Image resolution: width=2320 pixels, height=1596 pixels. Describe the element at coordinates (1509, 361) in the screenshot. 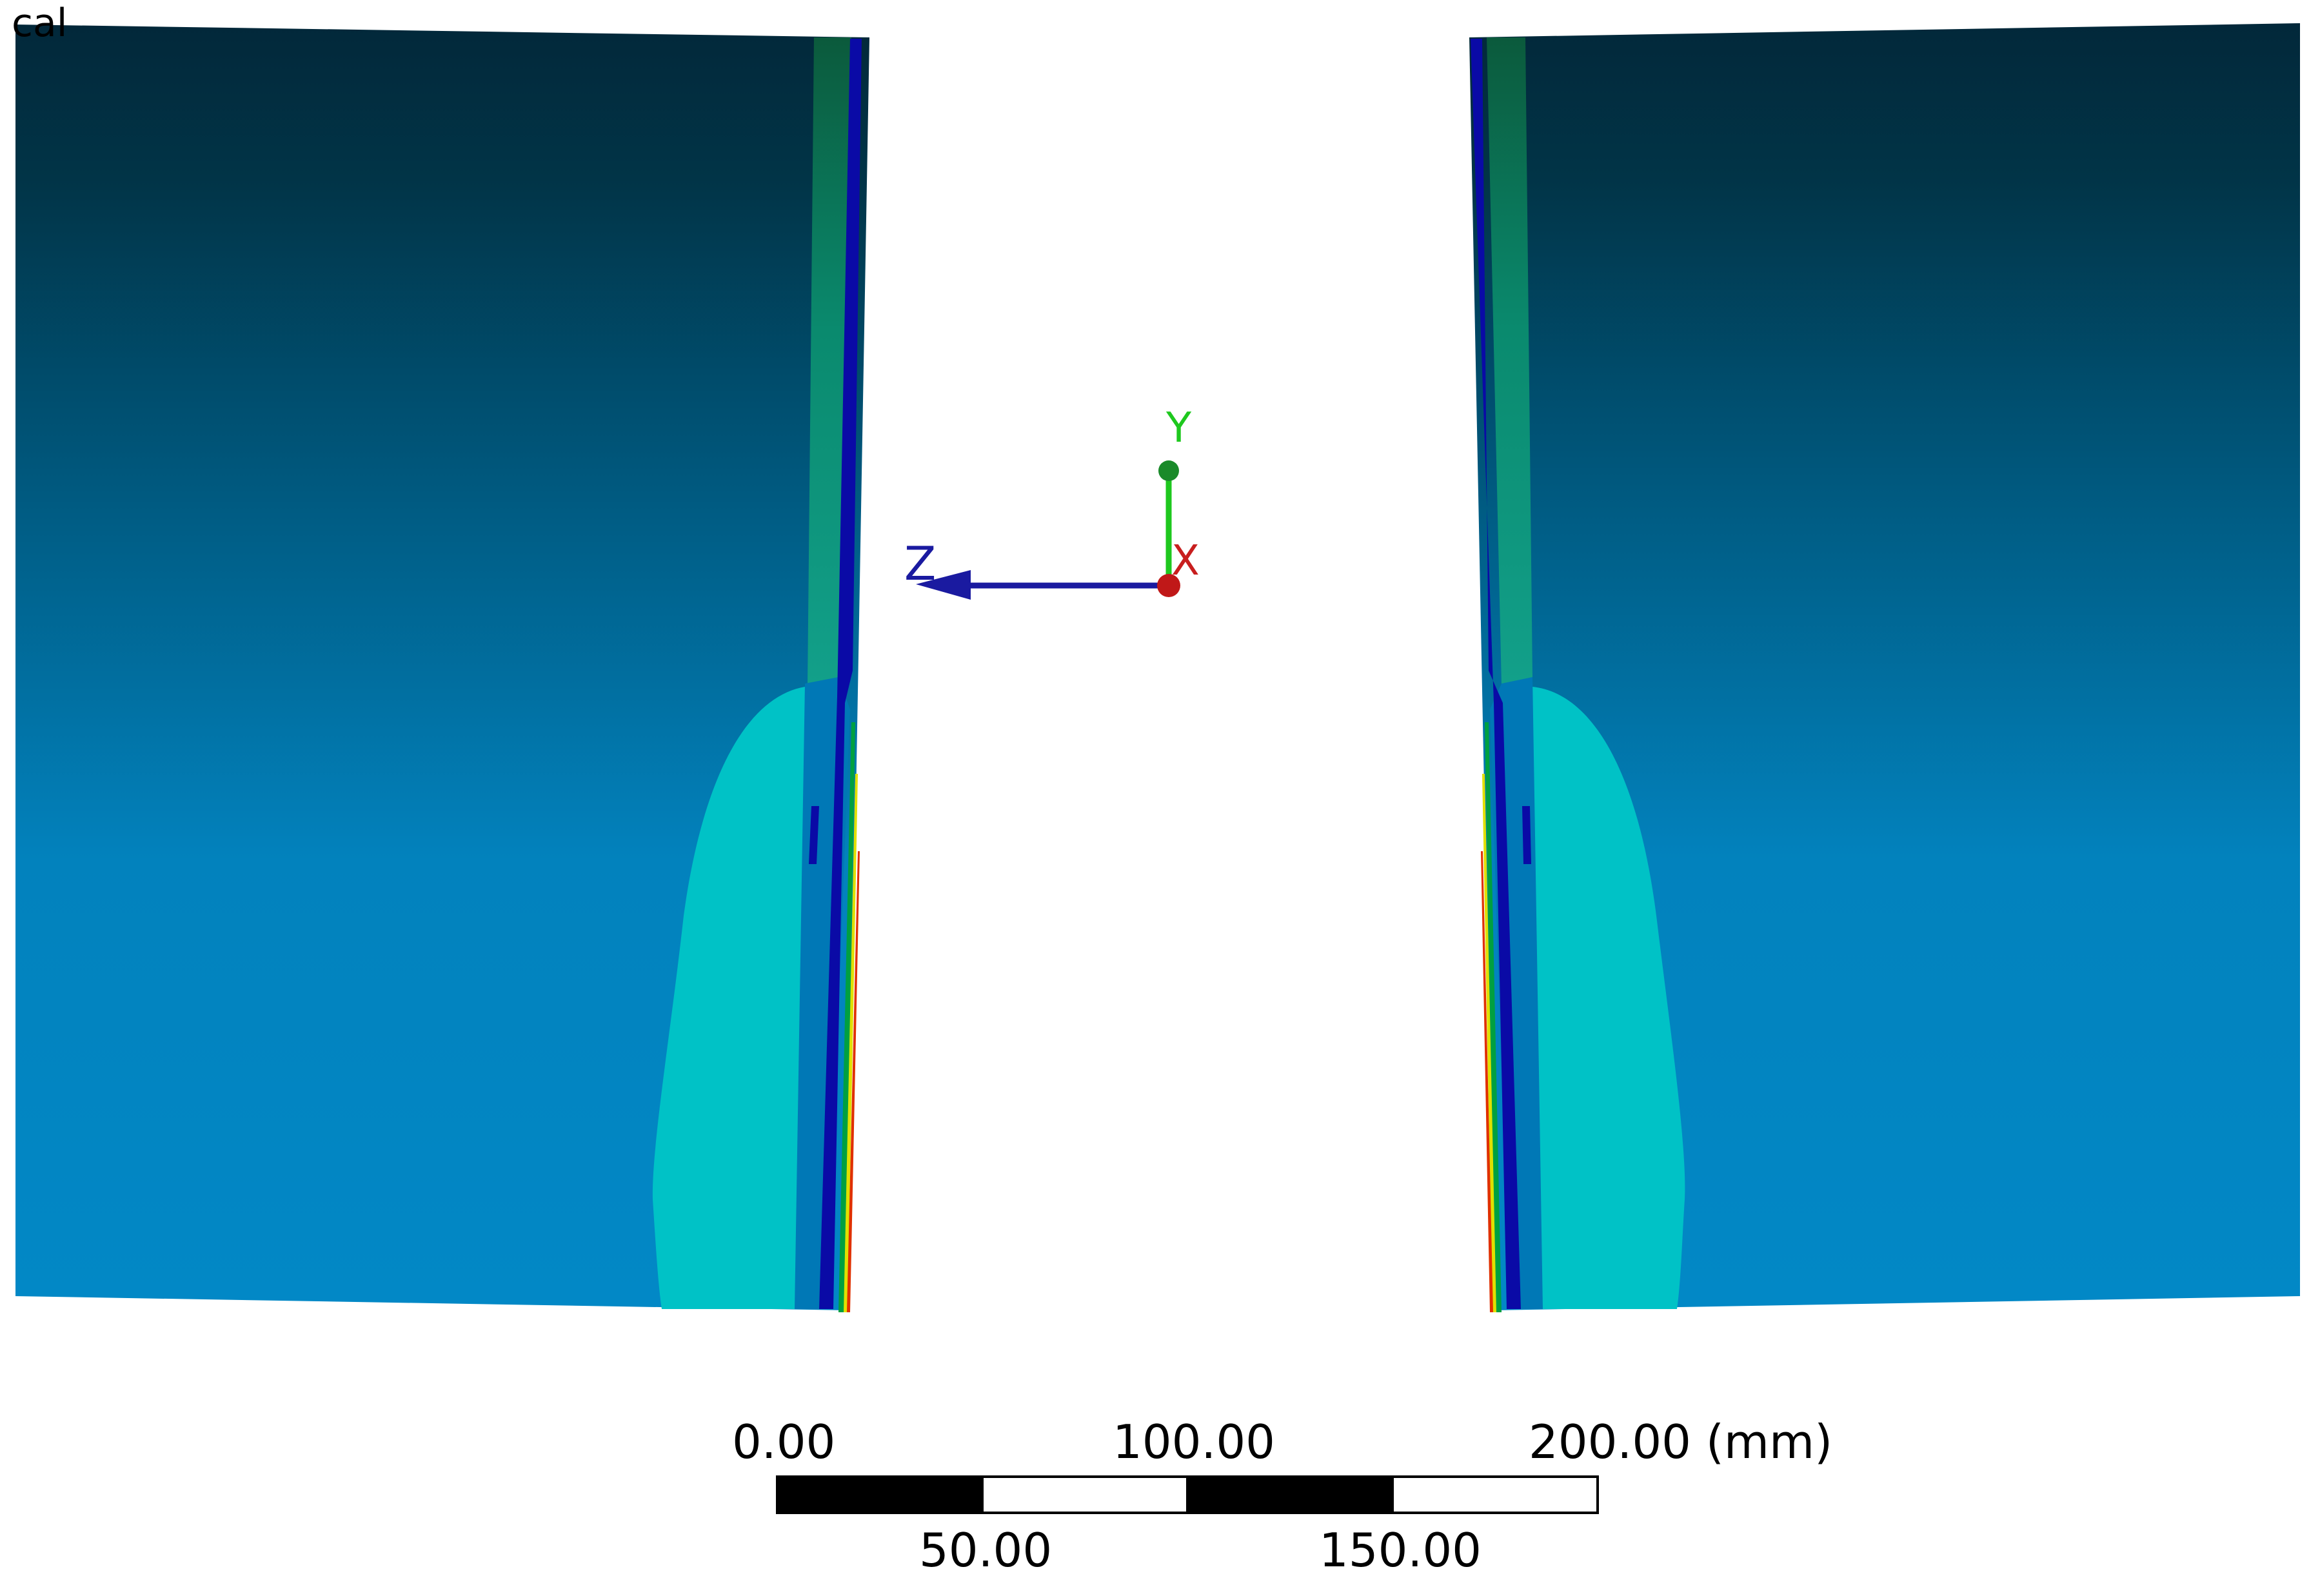

I see `green-contour-strip-right` at that location.